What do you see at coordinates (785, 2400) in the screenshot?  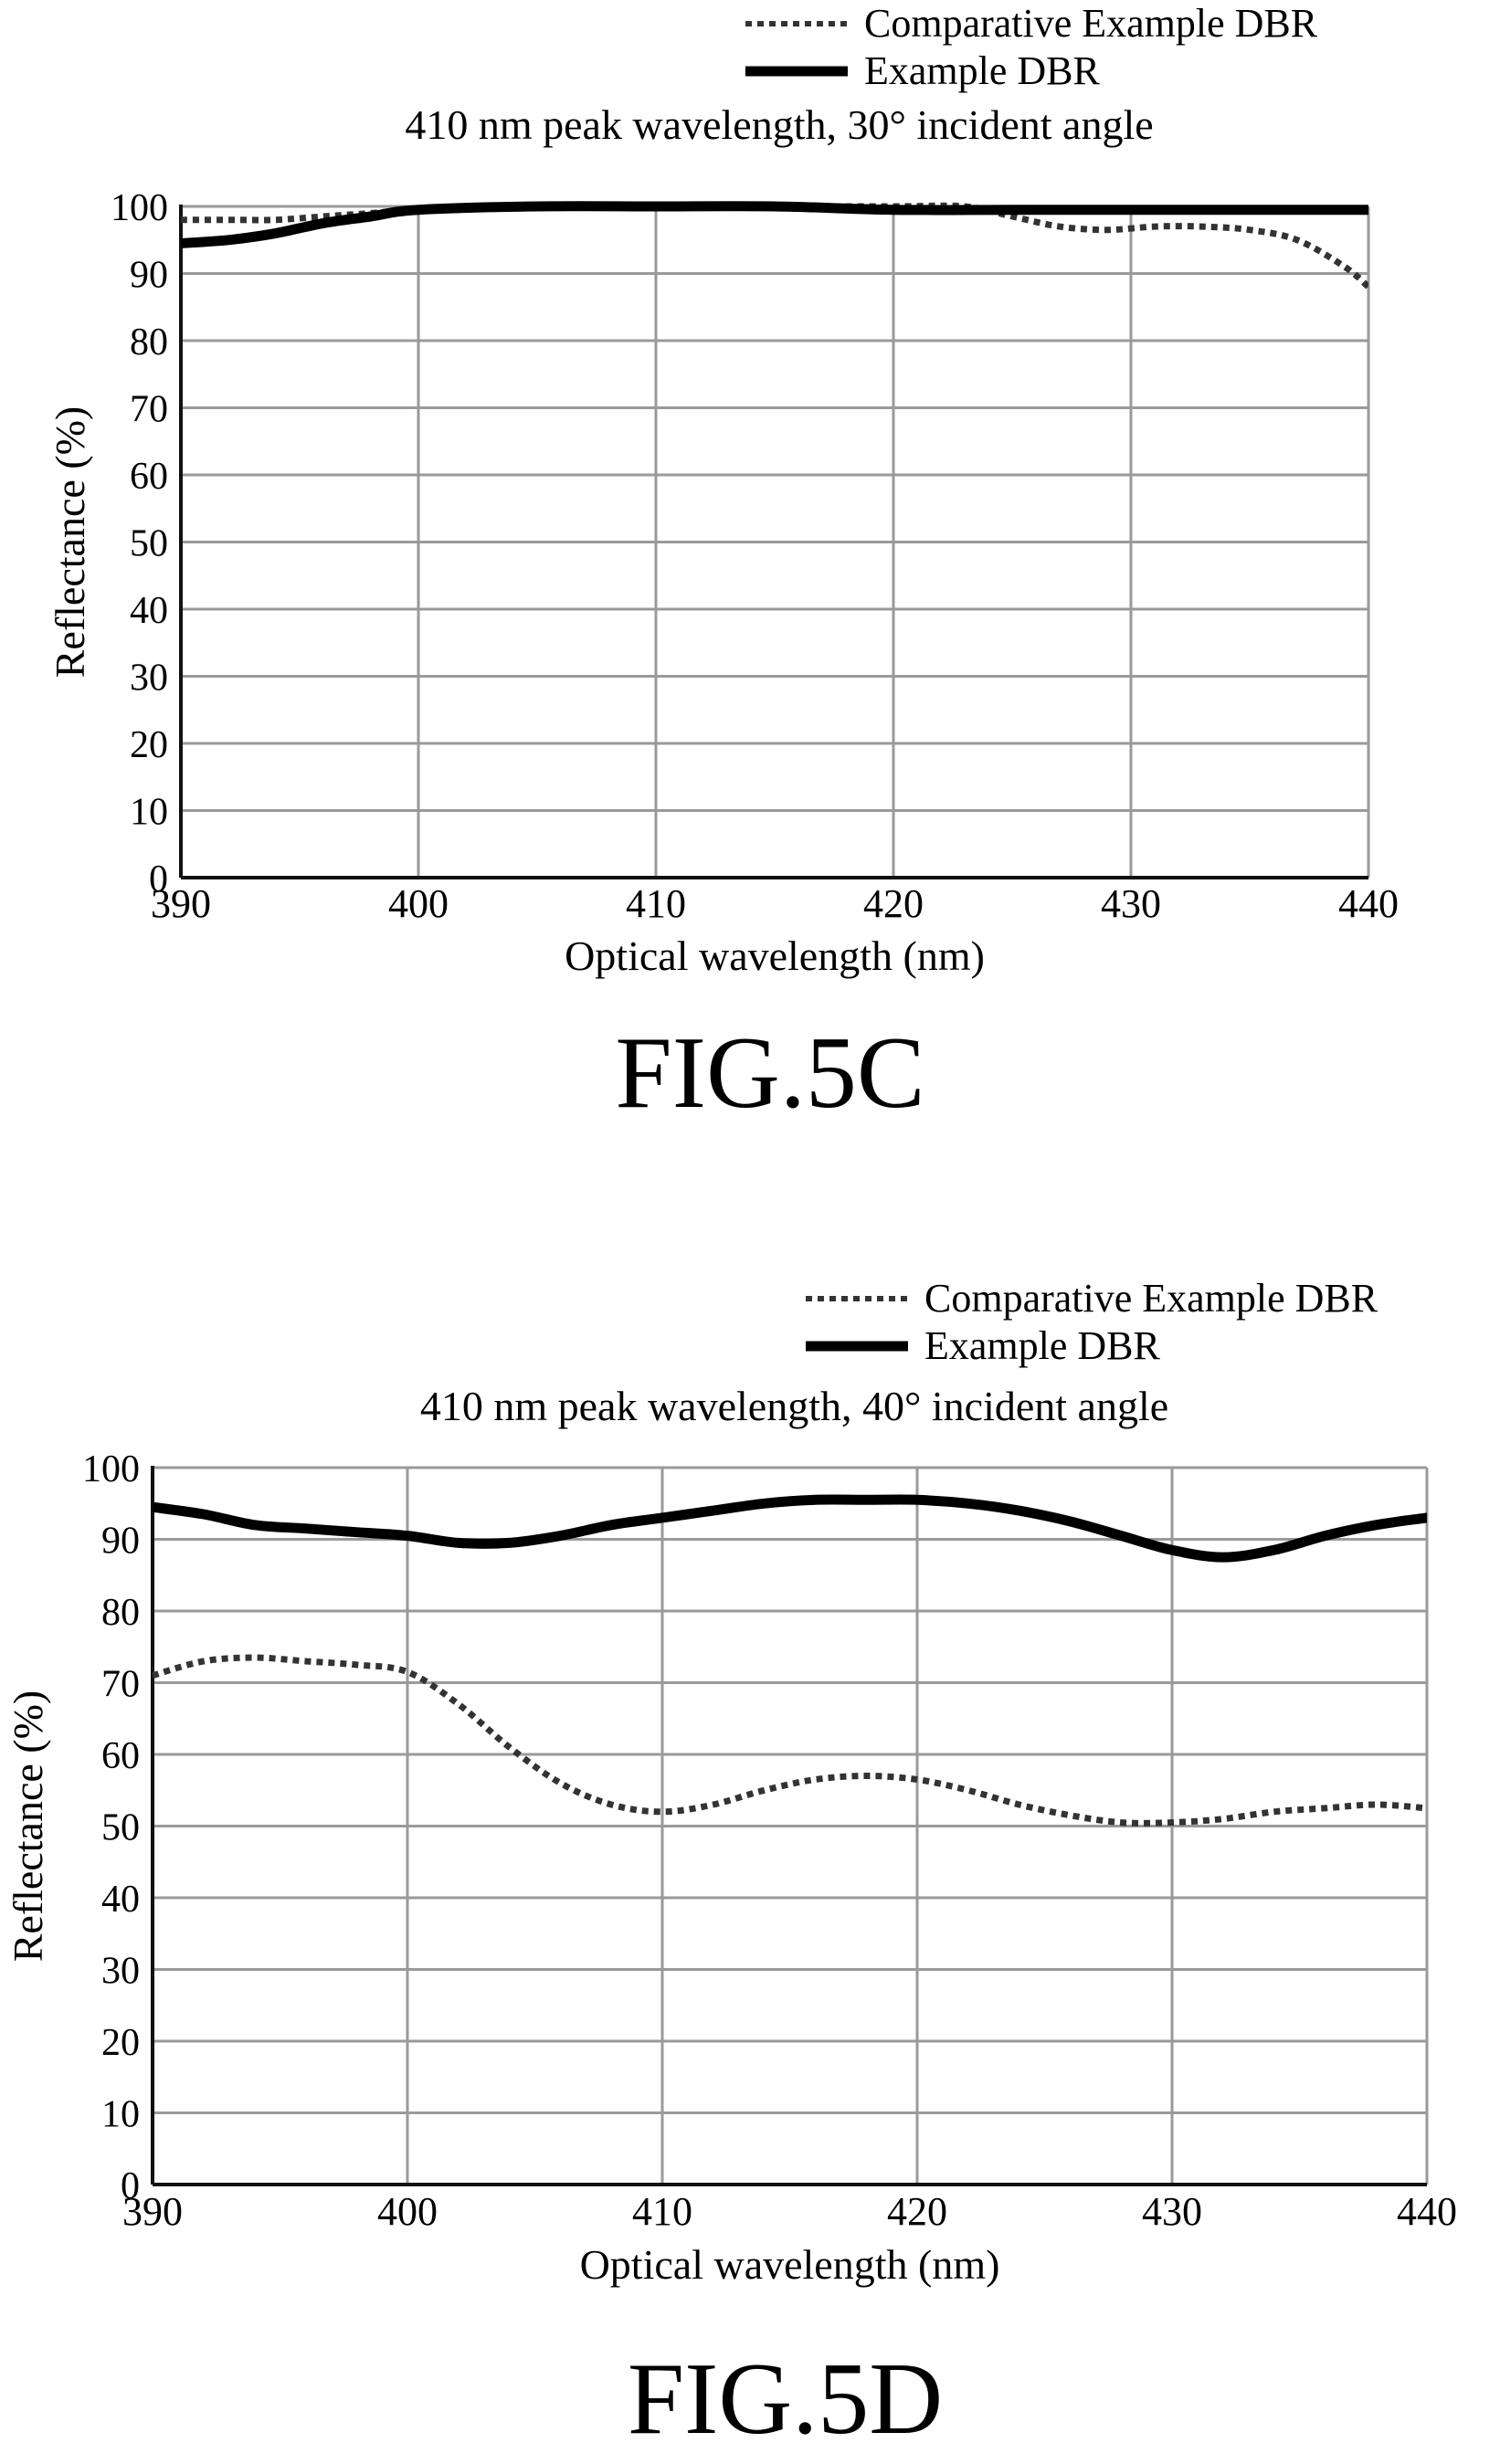 I see `figure-label: FIG.5D` at bounding box center [785, 2400].